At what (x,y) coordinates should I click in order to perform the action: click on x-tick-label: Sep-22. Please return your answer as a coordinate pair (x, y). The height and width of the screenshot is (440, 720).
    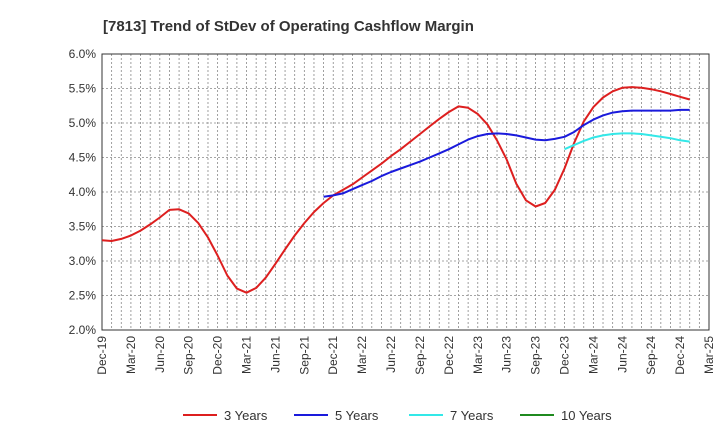
    Looking at the image, I should click on (420, 355).